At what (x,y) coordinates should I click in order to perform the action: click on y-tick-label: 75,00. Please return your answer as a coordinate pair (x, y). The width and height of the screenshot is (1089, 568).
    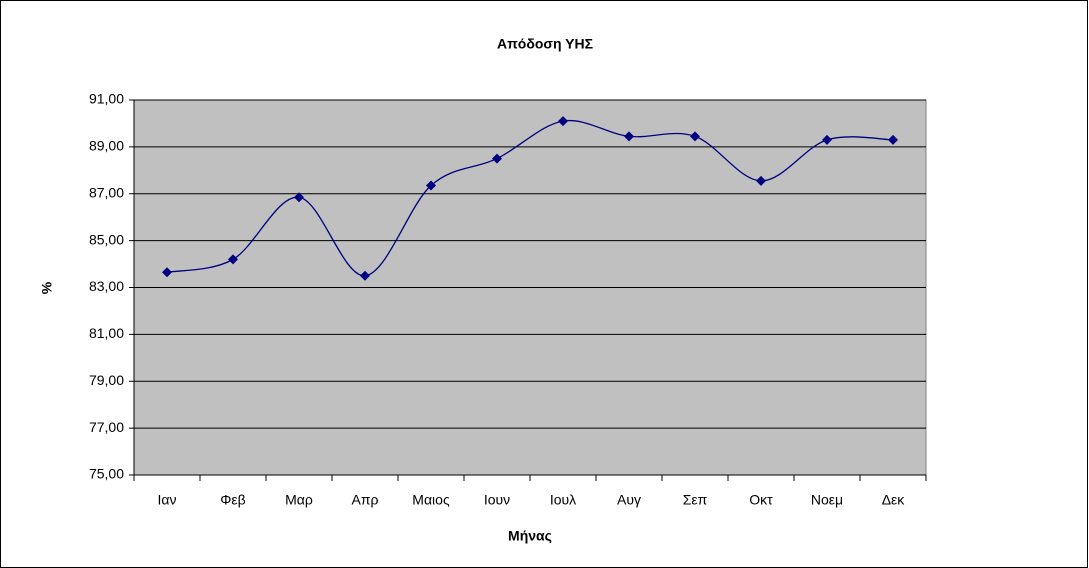
    Looking at the image, I should click on (106, 474).